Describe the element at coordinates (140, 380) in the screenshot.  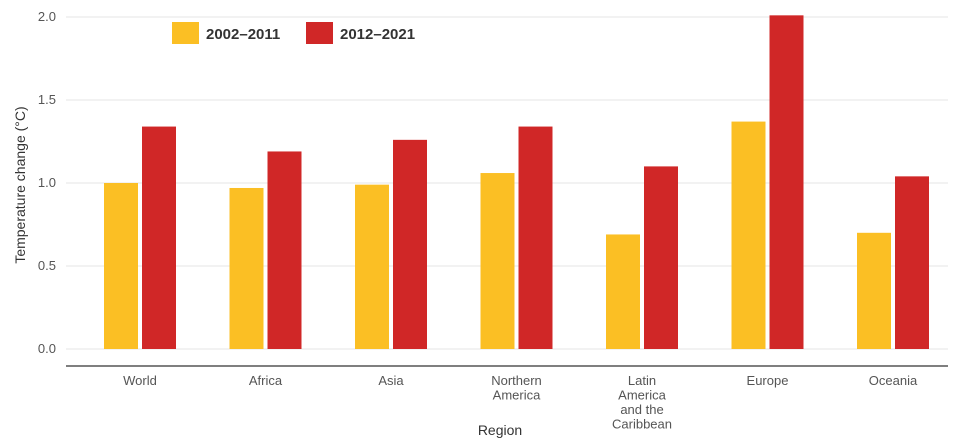
I see `x-tick-label: World` at that location.